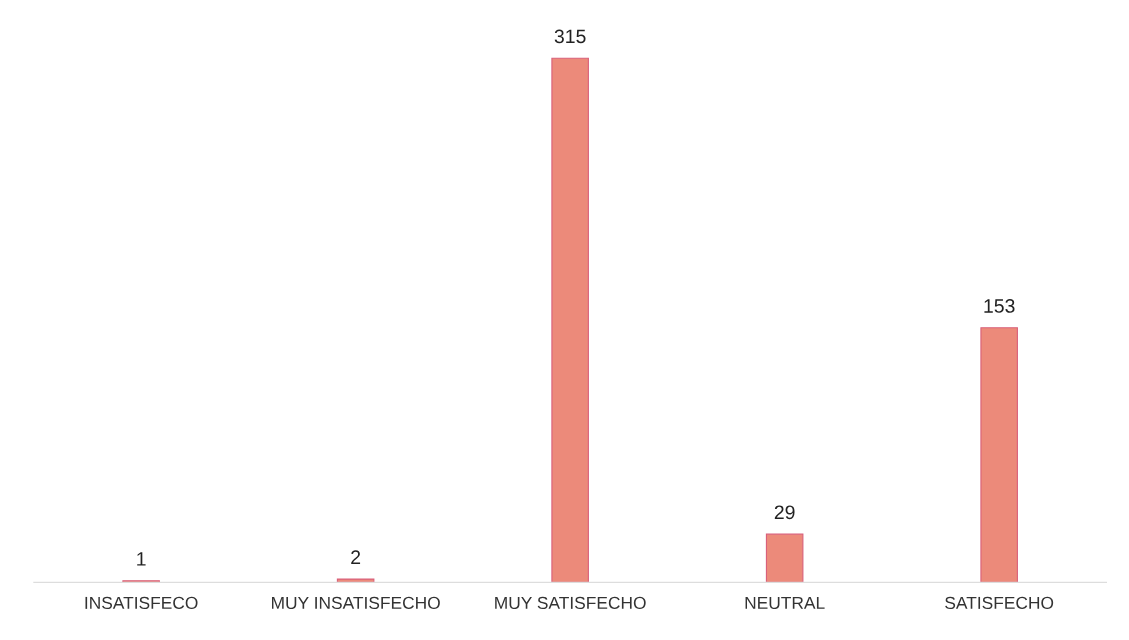 The width and height of the screenshot is (1129, 640). What do you see at coordinates (999, 603) in the screenshot?
I see `x-tick-label: SATISFECHO` at bounding box center [999, 603].